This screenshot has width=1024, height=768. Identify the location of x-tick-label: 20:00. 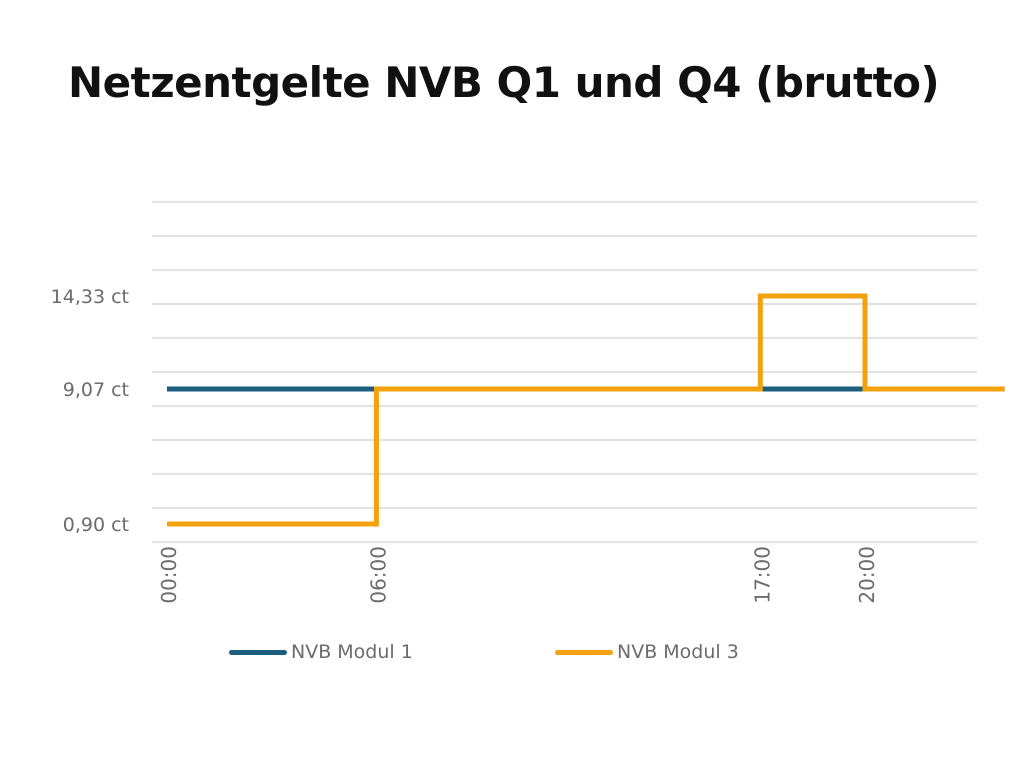
(867, 575).